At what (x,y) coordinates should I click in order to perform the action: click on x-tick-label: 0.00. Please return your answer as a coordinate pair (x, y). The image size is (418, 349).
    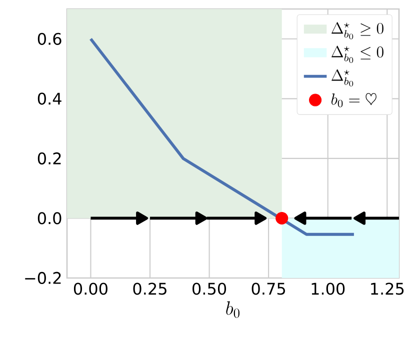
    Looking at the image, I should click on (91, 288).